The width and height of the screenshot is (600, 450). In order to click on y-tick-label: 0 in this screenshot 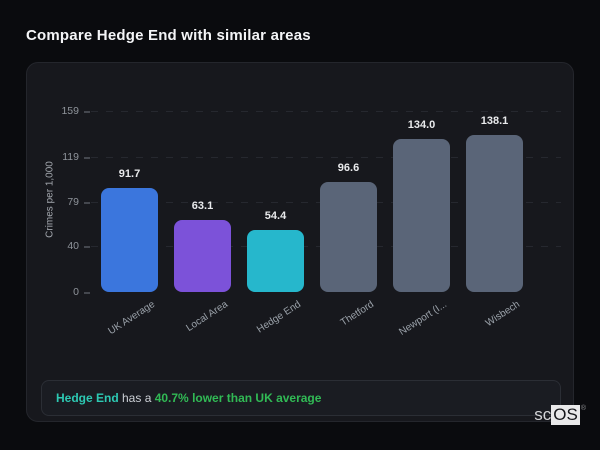, I will do `click(76, 292)`.